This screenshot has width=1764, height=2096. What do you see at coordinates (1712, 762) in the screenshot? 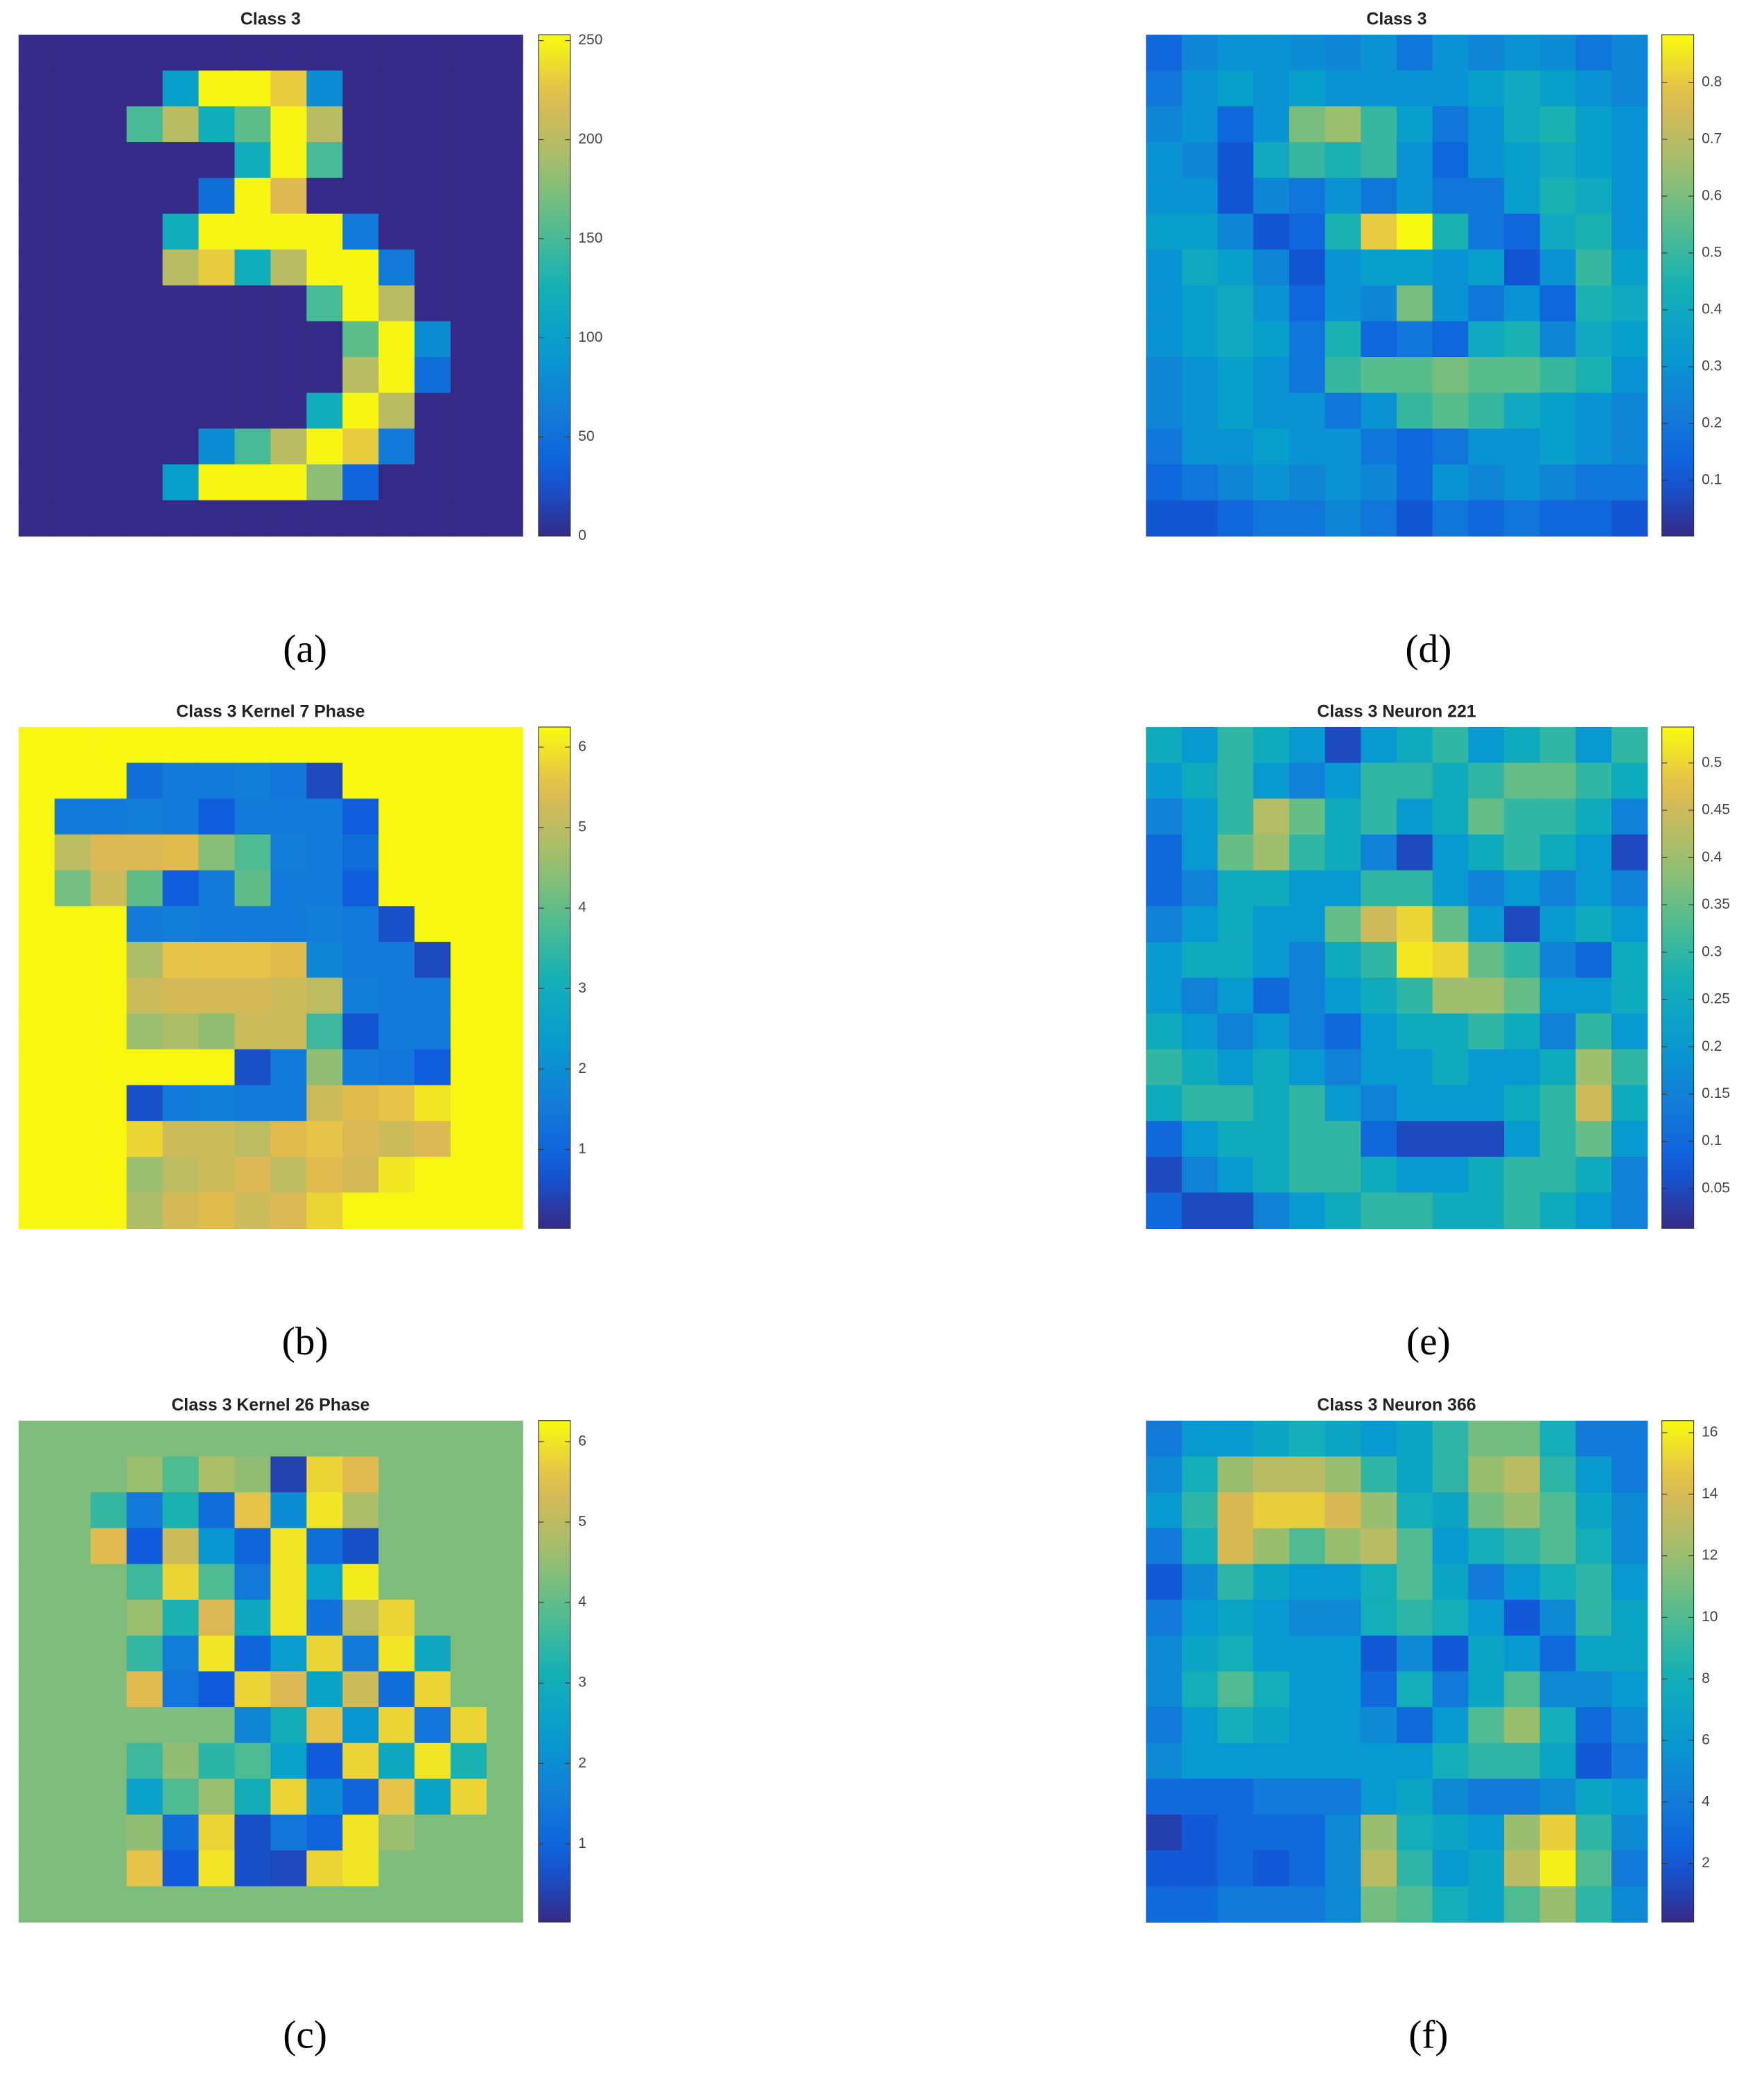
I see `colorbar-tick-label: 0.5` at bounding box center [1712, 762].